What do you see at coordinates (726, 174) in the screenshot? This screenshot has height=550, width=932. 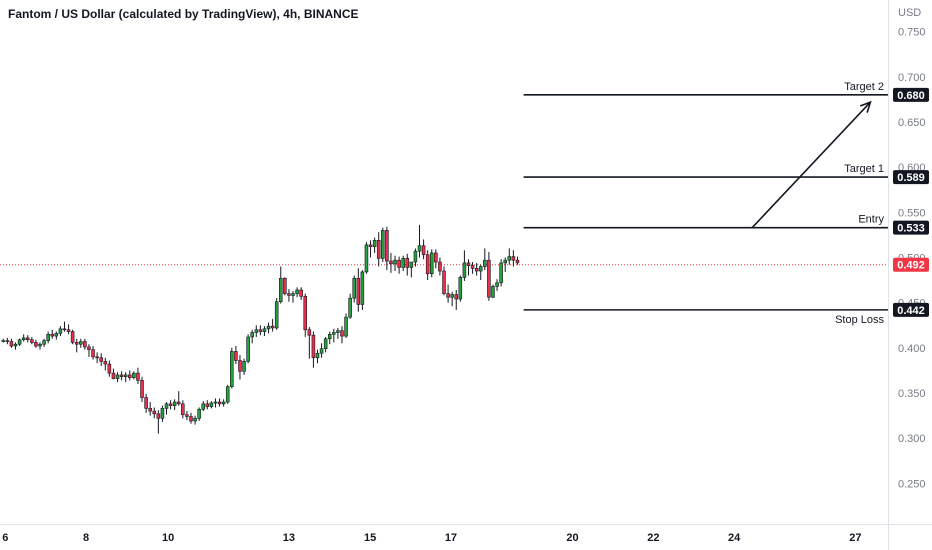 I see `level-target-1: Target 1 0.589` at bounding box center [726, 174].